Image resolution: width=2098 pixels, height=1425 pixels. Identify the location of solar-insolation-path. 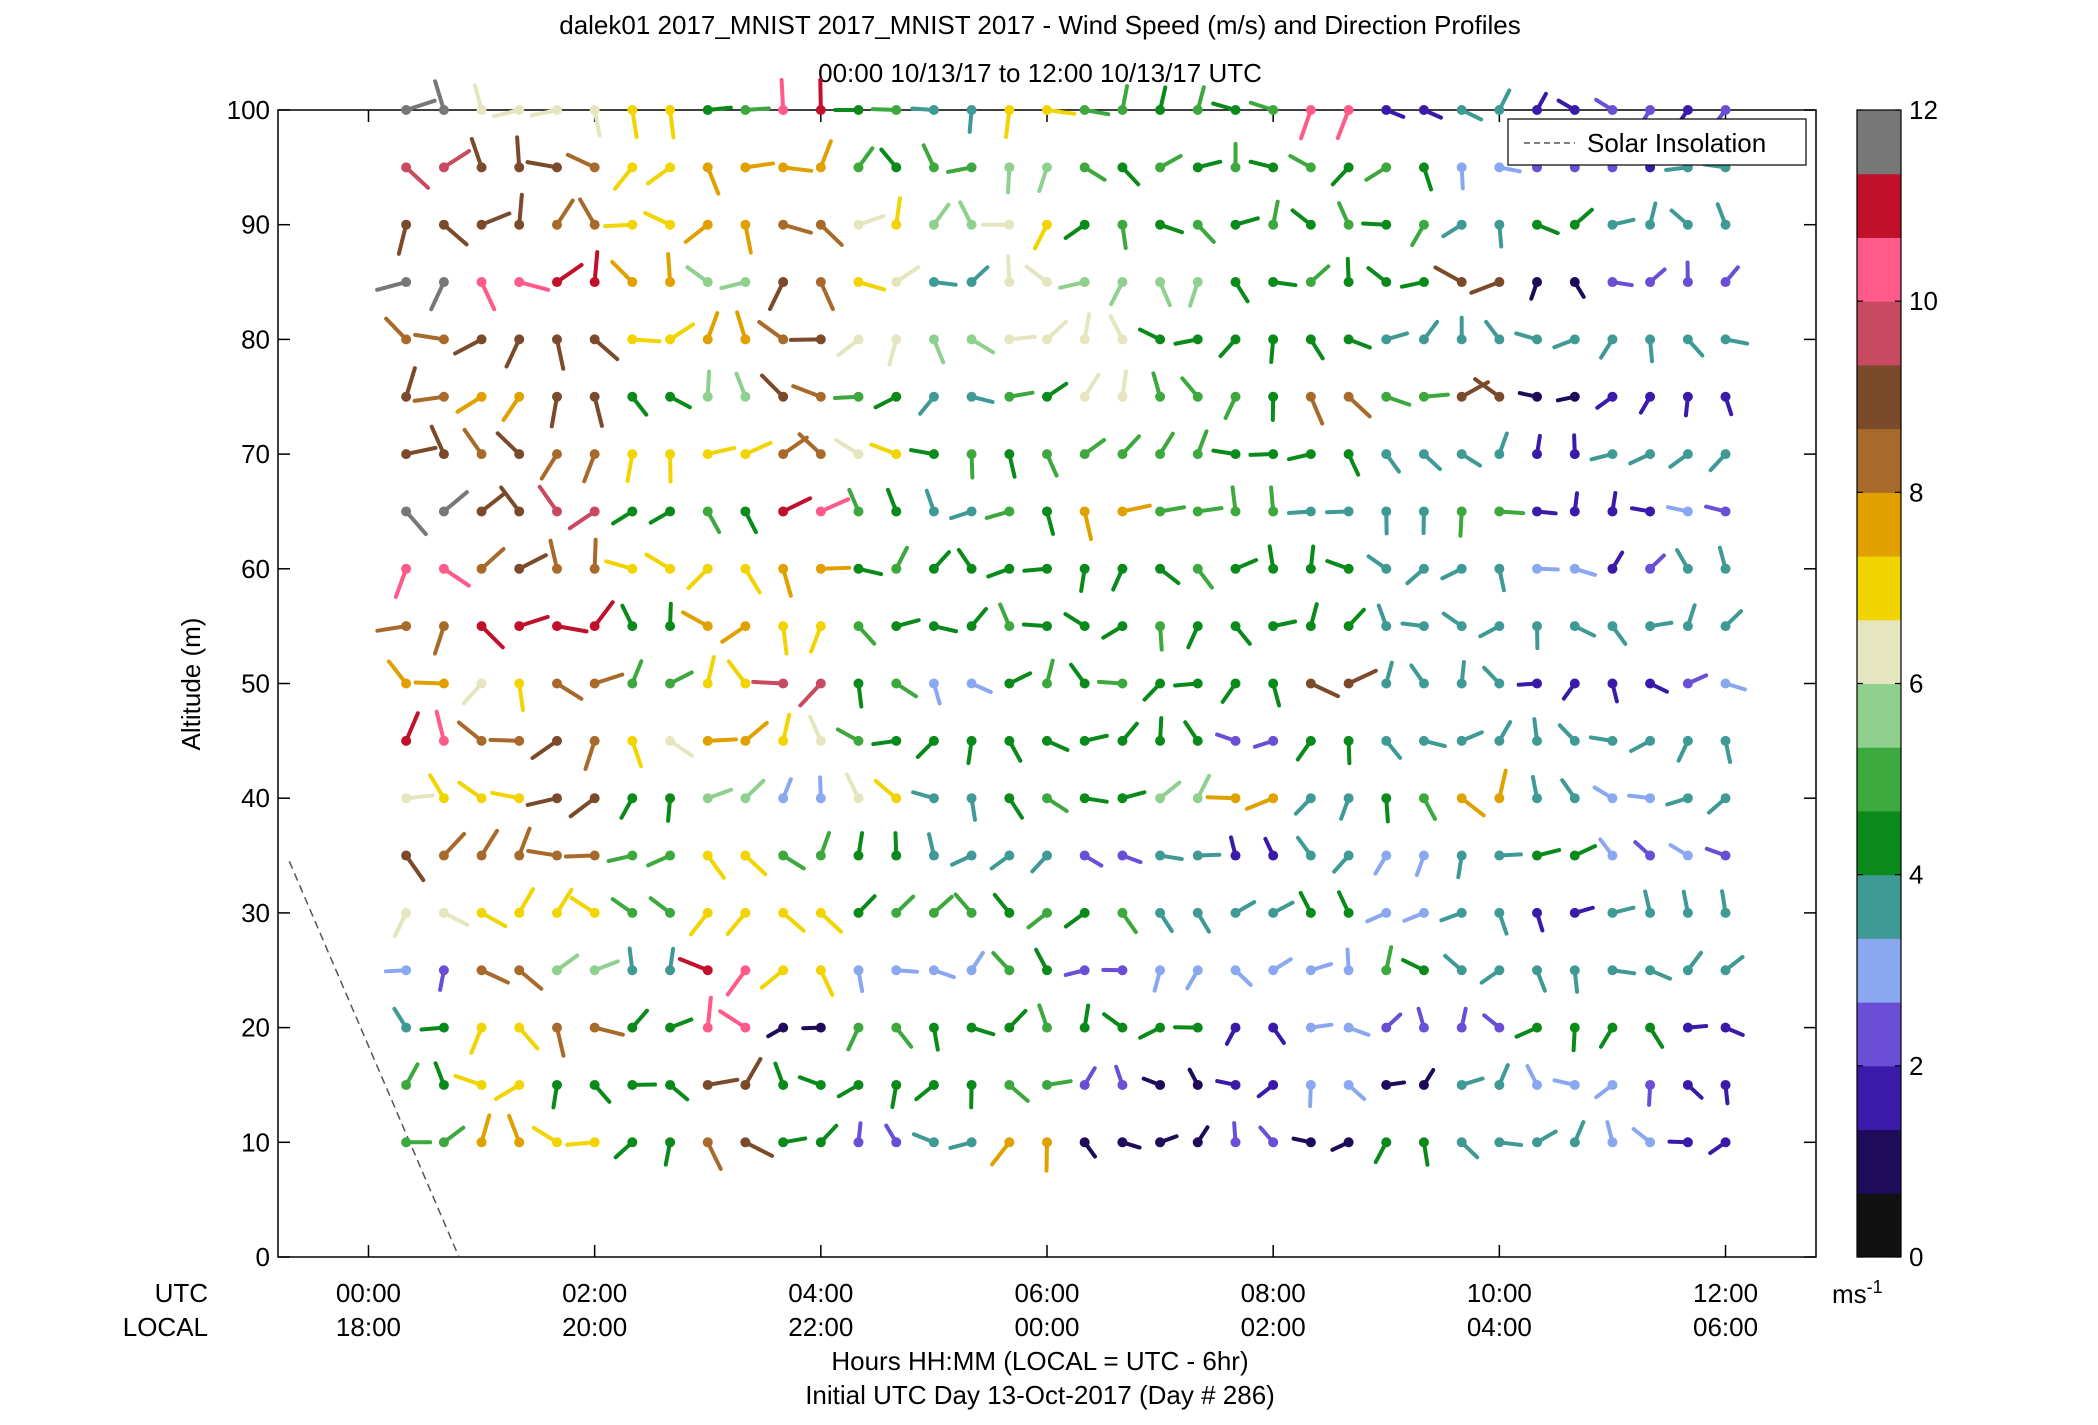
(374, 1059).